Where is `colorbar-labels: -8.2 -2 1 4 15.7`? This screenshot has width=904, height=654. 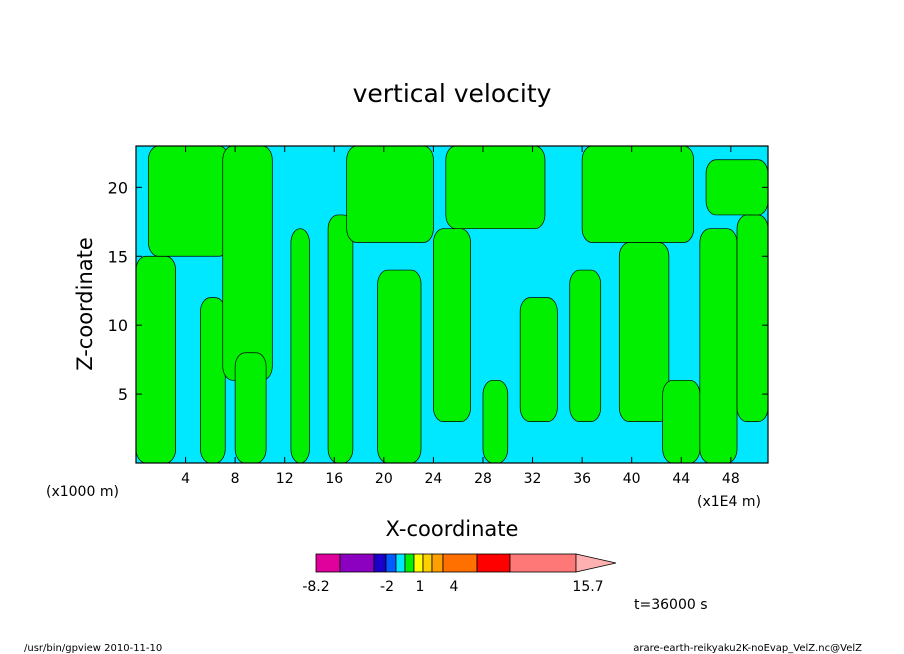
colorbar-labels: -8.2 -2 1 4 15.7 is located at coordinates (452, 587).